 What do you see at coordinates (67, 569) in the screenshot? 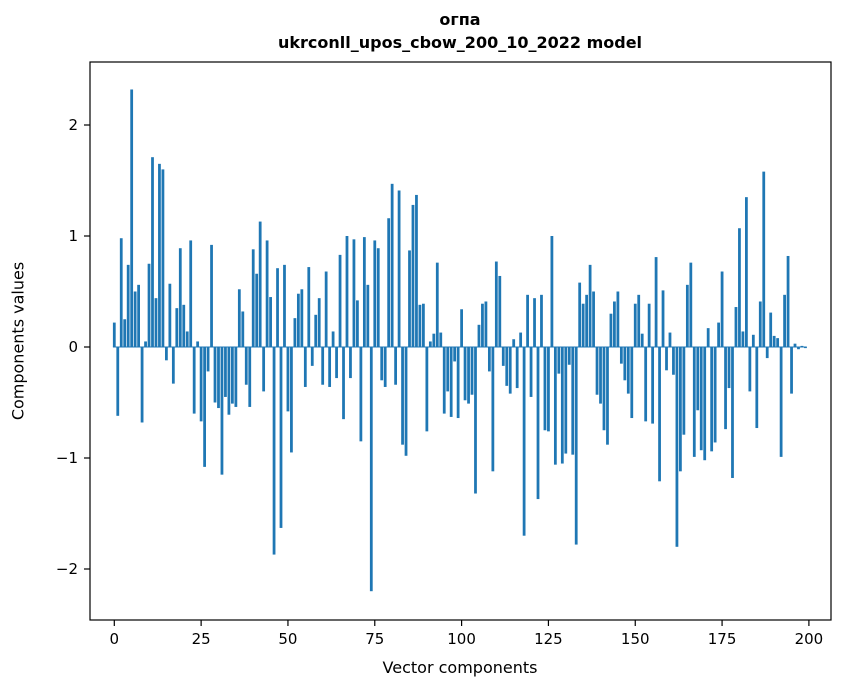
I see `y-tick-label: −2` at bounding box center [67, 569].